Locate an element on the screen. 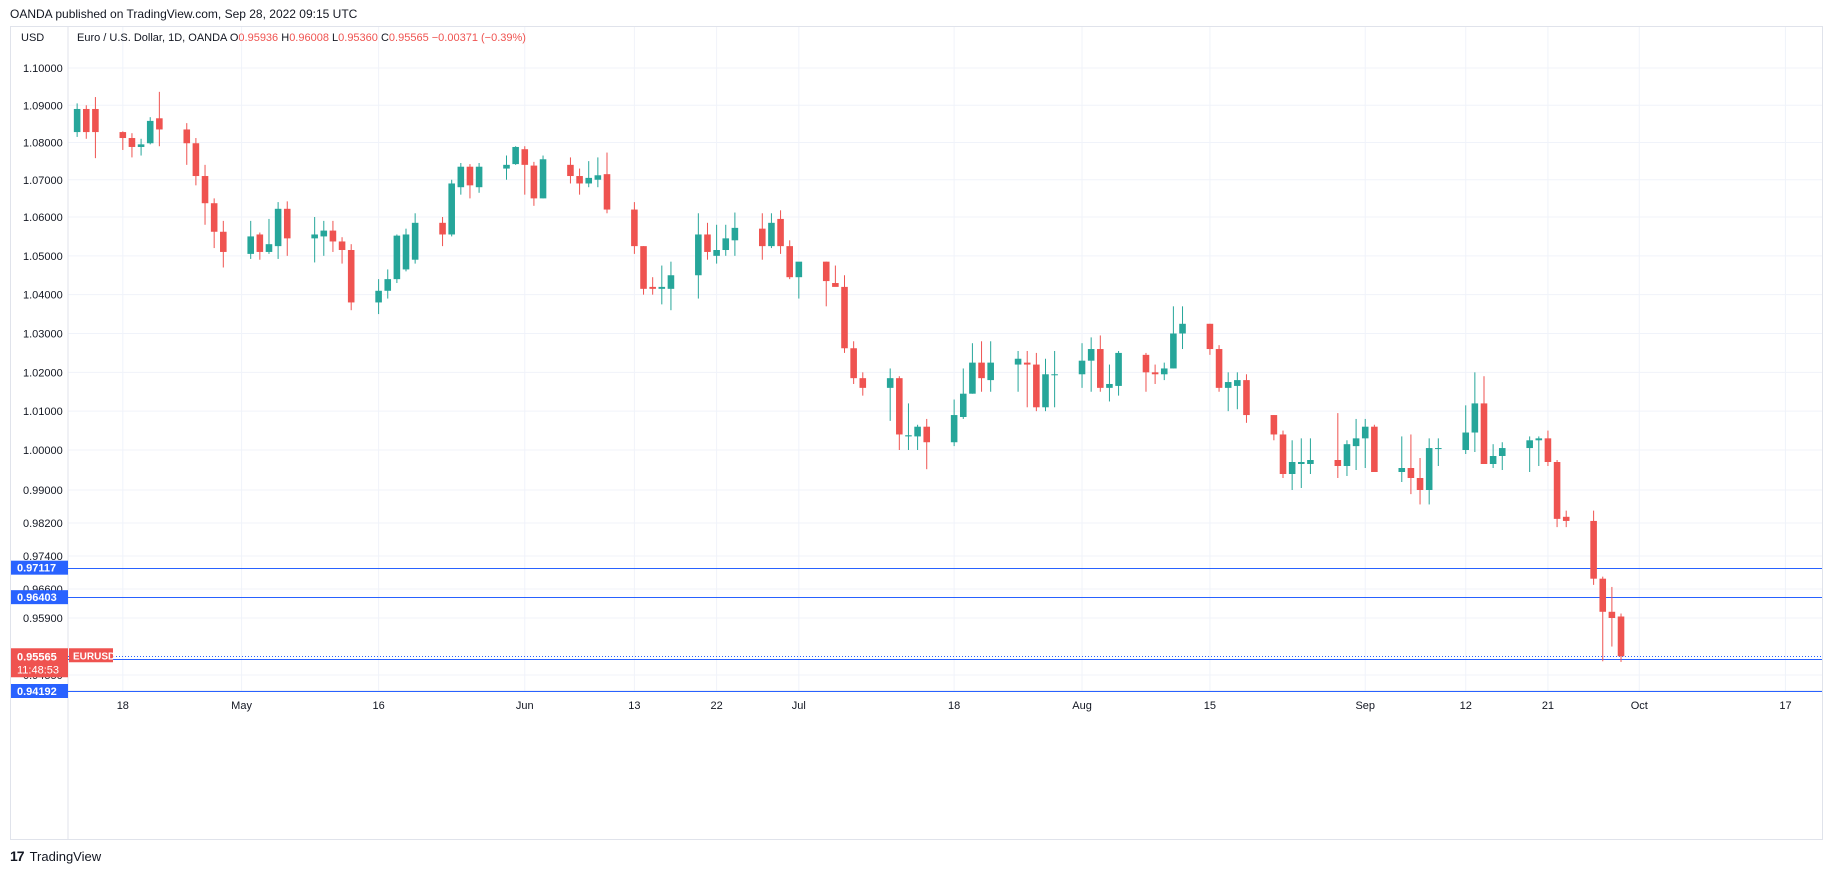 This screenshot has width=1834, height=875. x-tick-label: 16 is located at coordinates (378, 706).